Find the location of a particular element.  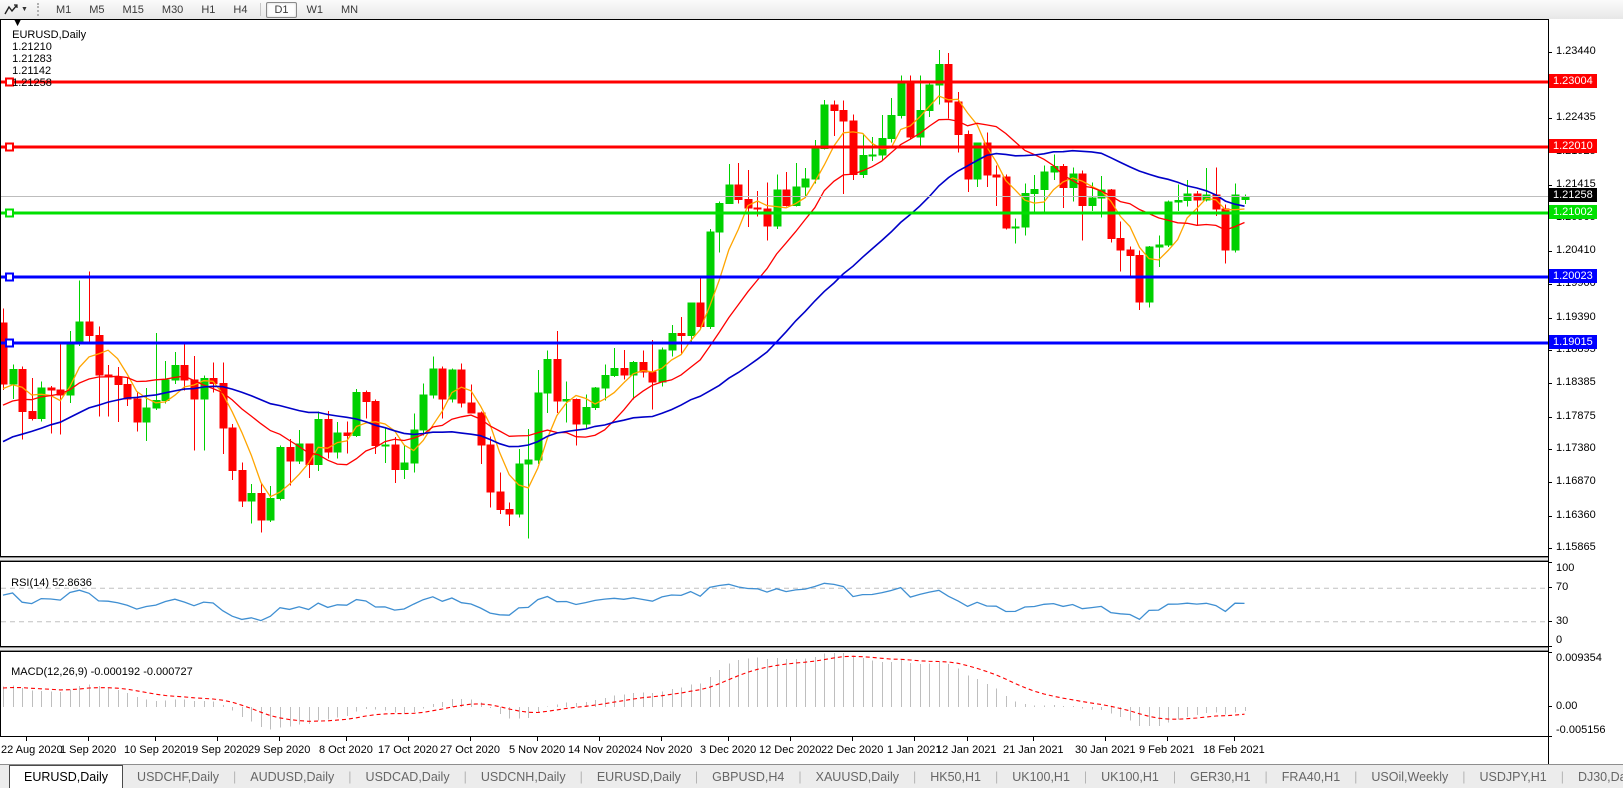

chart-tab-gbpusd-h4: GBPUSD,H4 is located at coordinates (748, 776).